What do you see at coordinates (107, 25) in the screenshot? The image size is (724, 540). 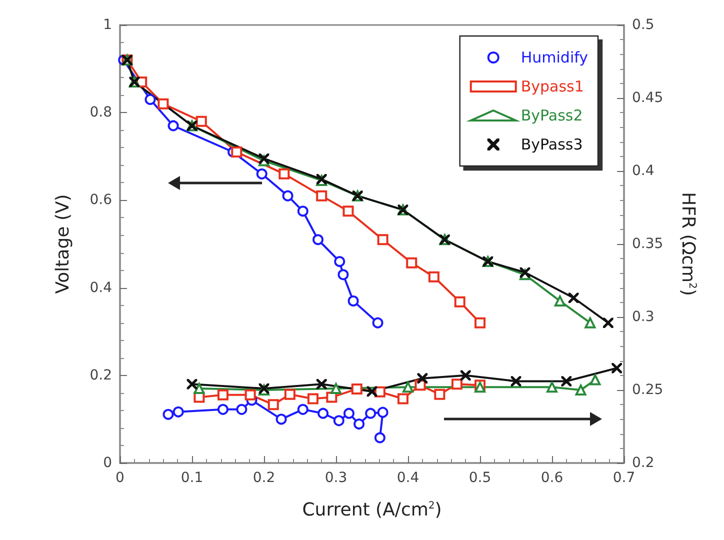 I see `y-tick-label: 1` at bounding box center [107, 25].